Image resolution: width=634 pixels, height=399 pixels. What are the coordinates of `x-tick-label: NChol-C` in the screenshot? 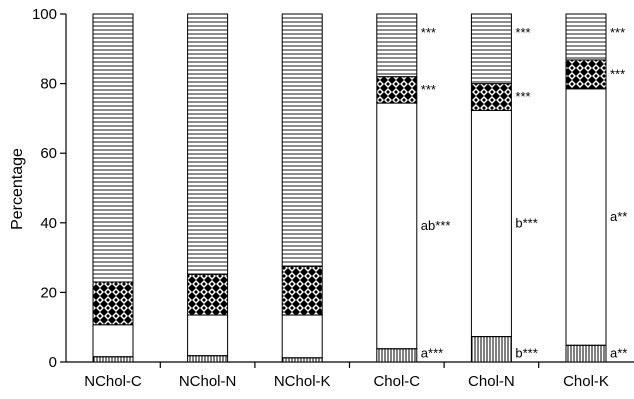 It's located at (113, 381).